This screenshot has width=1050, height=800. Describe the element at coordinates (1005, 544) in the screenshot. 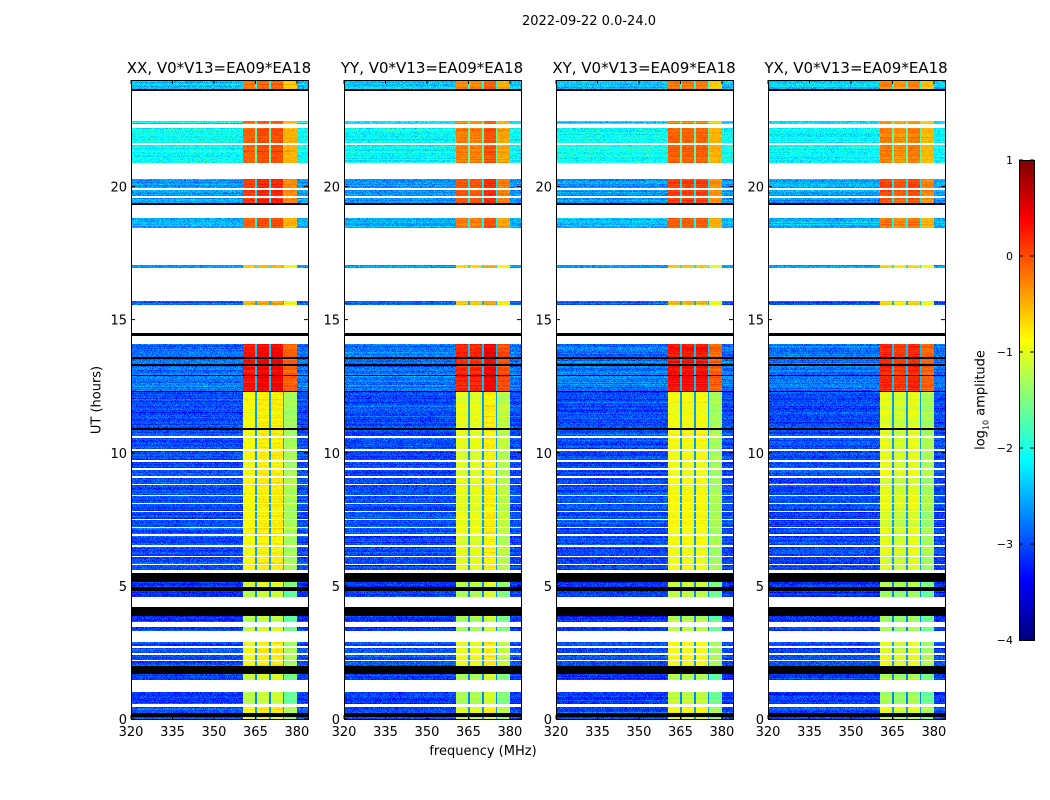

I see `colorbar-tick-label: −3` at that location.